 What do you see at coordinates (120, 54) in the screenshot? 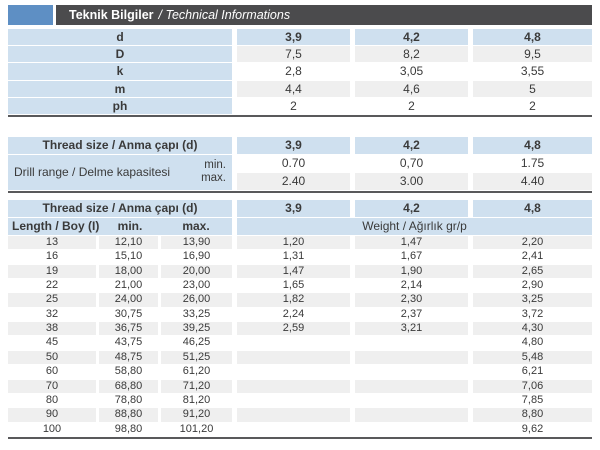
I see `dim-row-label: D` at bounding box center [120, 54].